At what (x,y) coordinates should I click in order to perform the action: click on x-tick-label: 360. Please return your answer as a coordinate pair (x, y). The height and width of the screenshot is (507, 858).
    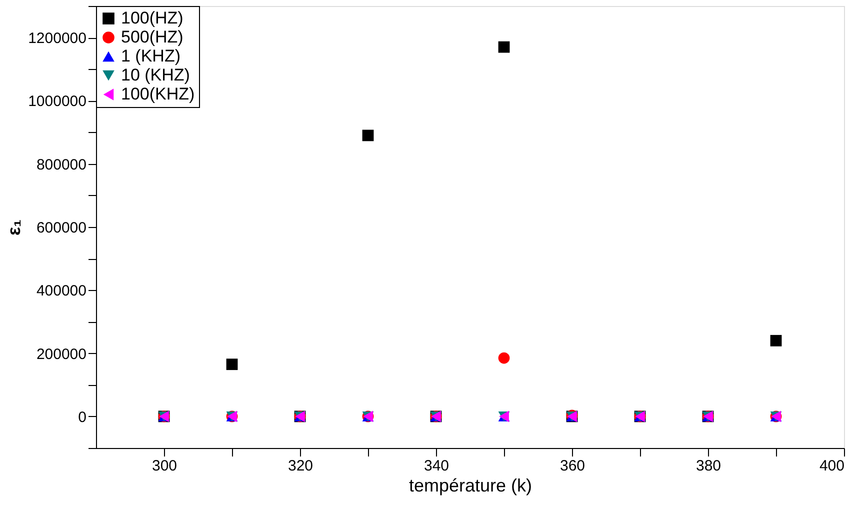
    Looking at the image, I should click on (573, 466).